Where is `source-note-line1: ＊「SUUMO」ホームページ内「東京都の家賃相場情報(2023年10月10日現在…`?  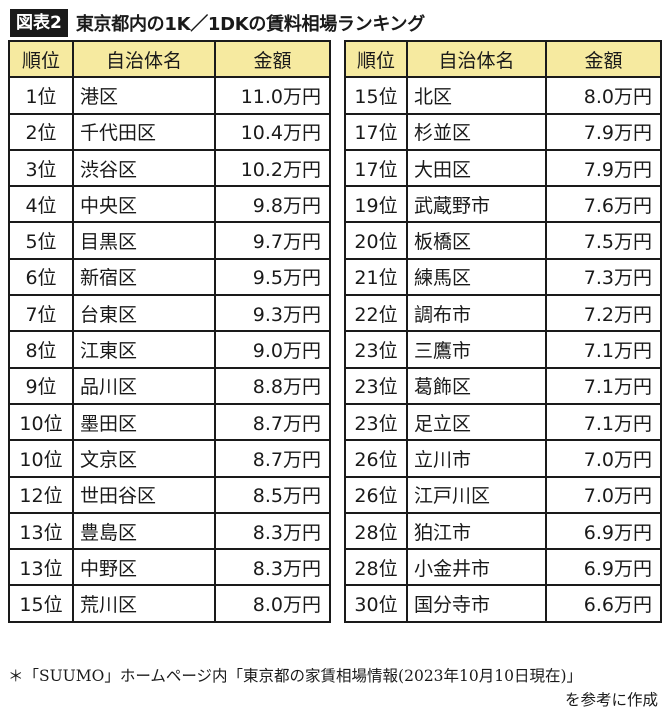
source-note-line1: ＊「SUUMO」ホームページ内「東京都の家賃相場情報(2023年10月10日現在… is located at coordinates (295, 676).